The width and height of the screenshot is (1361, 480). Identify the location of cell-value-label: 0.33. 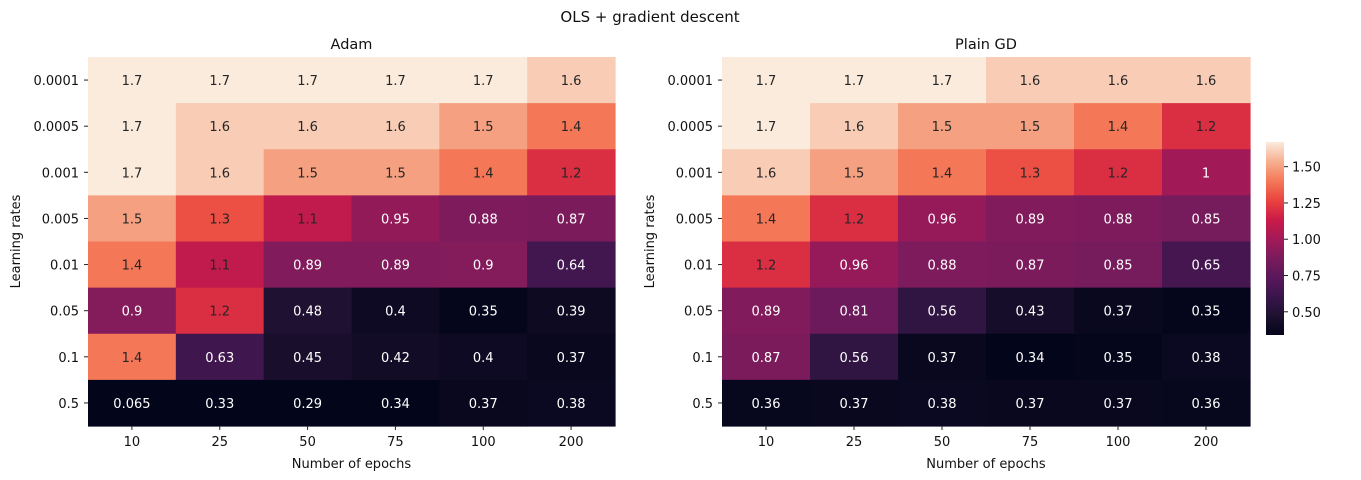
(219, 404).